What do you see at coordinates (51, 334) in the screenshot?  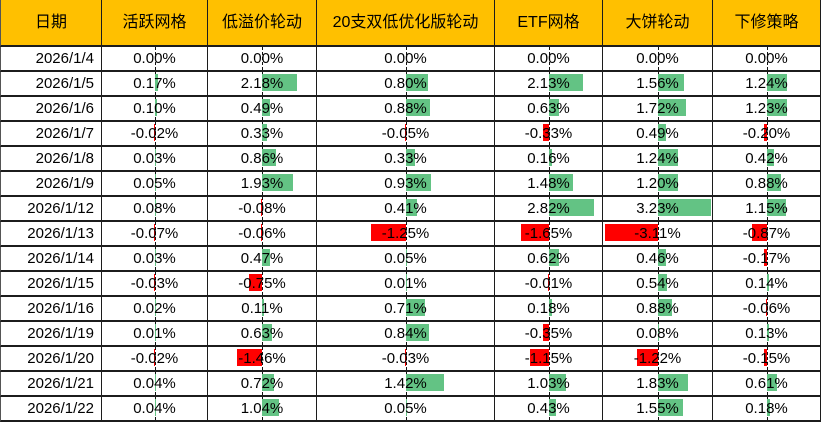 I see `date-cell: 2026/1/19` at bounding box center [51, 334].